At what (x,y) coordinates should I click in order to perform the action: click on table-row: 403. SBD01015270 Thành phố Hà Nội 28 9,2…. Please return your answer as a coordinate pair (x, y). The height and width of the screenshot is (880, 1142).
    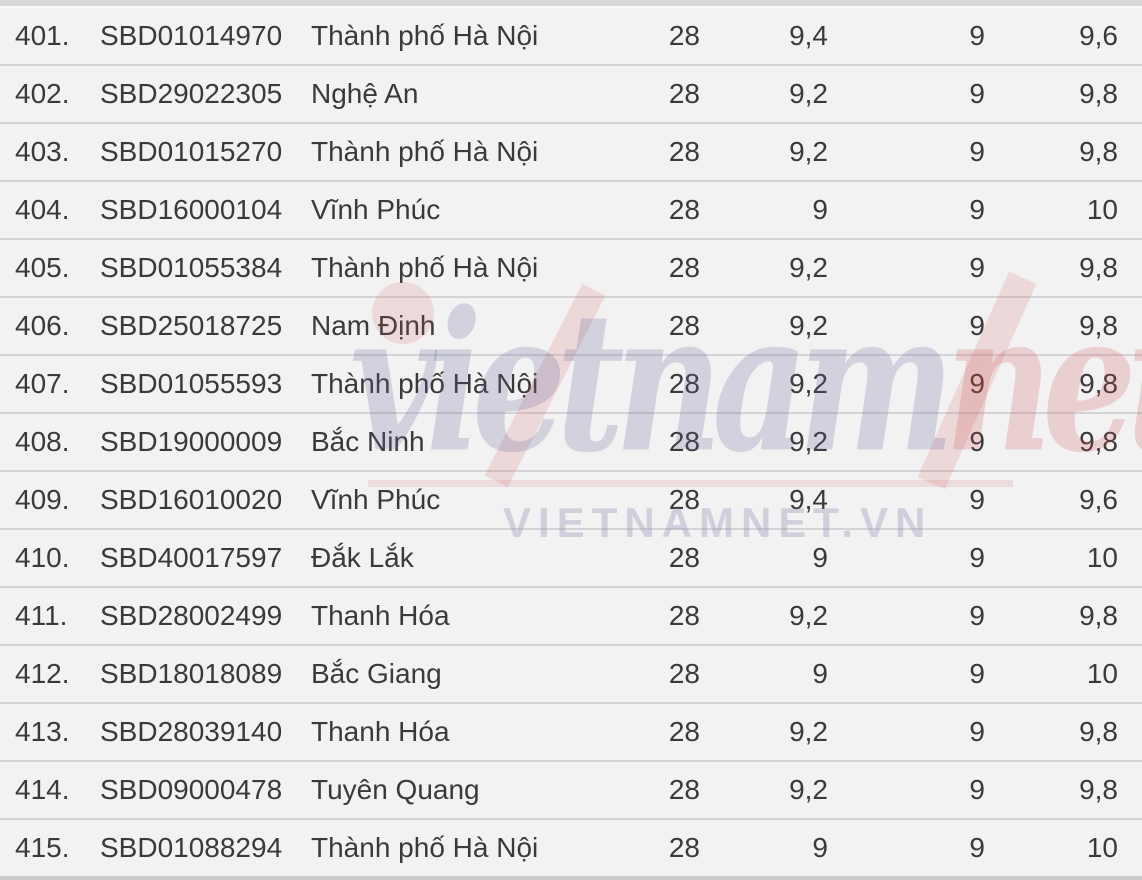
    Looking at the image, I should click on (571, 151).